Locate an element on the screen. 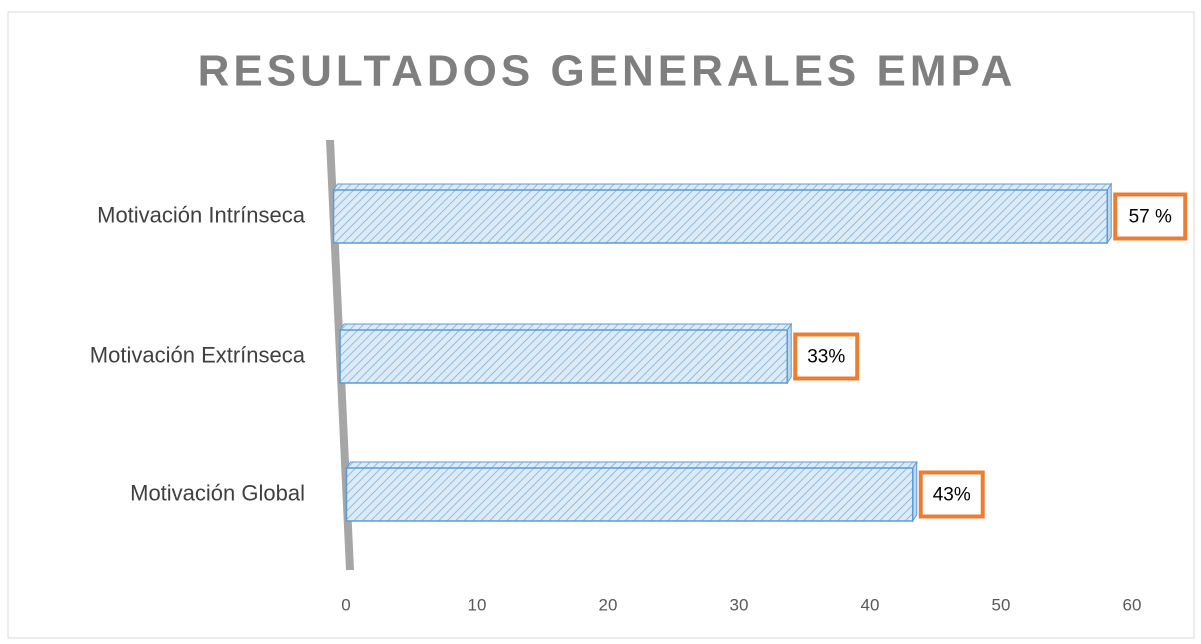  x-tick-label: 20 is located at coordinates (608, 604).